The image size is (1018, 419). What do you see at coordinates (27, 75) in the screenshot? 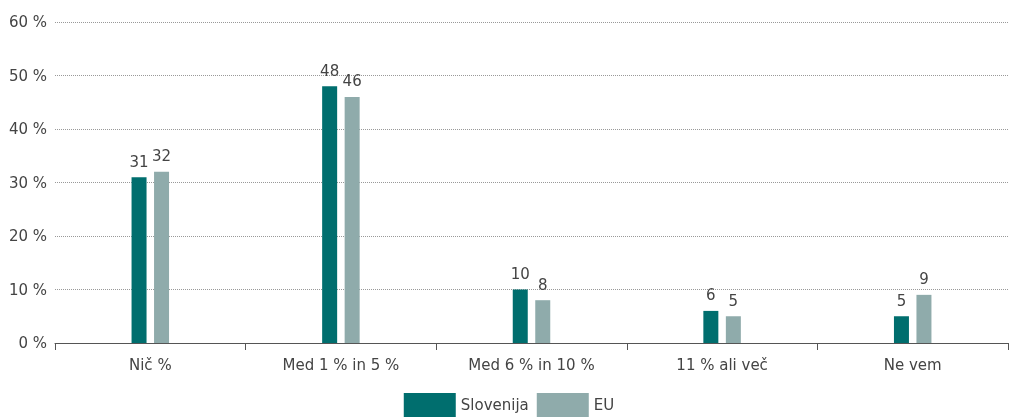
I see `y-tick-label: 50 %` at bounding box center [27, 75].